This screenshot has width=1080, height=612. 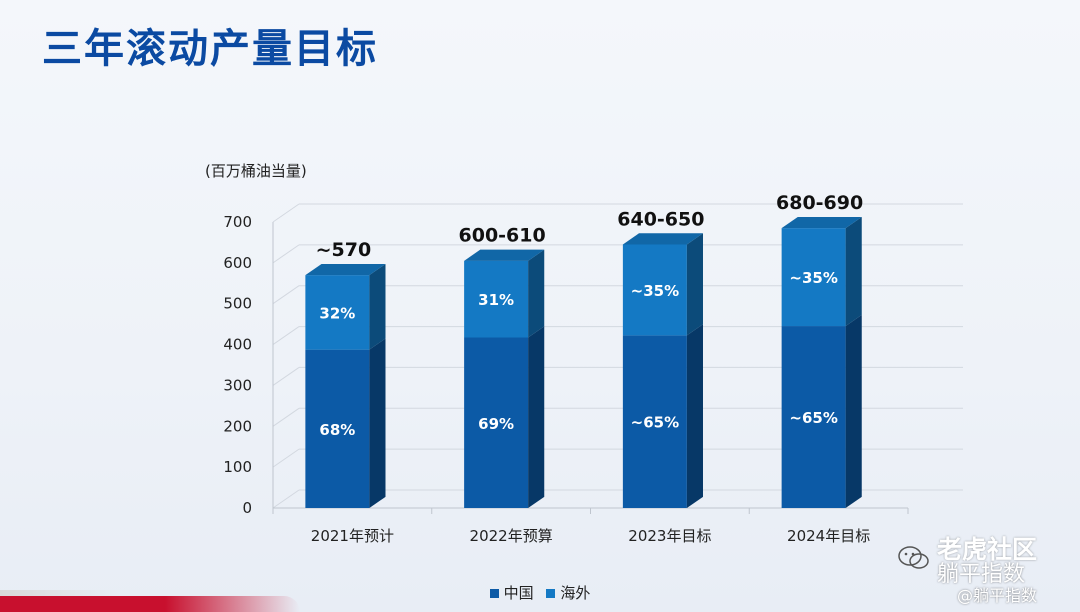 What do you see at coordinates (981, 574) in the screenshot?
I see `watermark-brand-text: 躺平指数` at bounding box center [981, 574].